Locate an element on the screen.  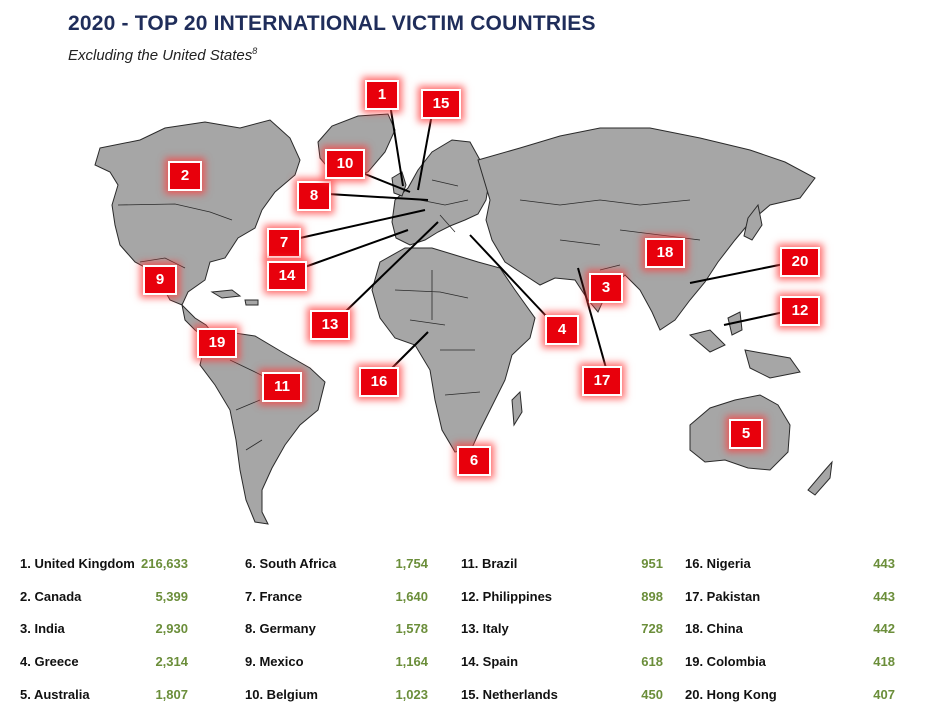
country-name: 3. India is located at coordinates (42, 628).